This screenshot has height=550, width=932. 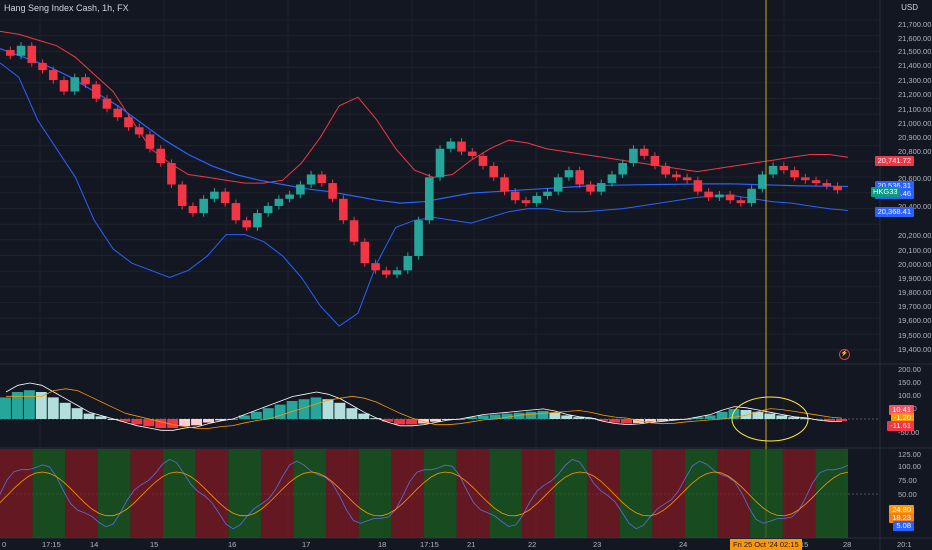 What do you see at coordinates (894, 161) in the screenshot?
I see `upper-band-price-tag: 20,741.72` at bounding box center [894, 161].